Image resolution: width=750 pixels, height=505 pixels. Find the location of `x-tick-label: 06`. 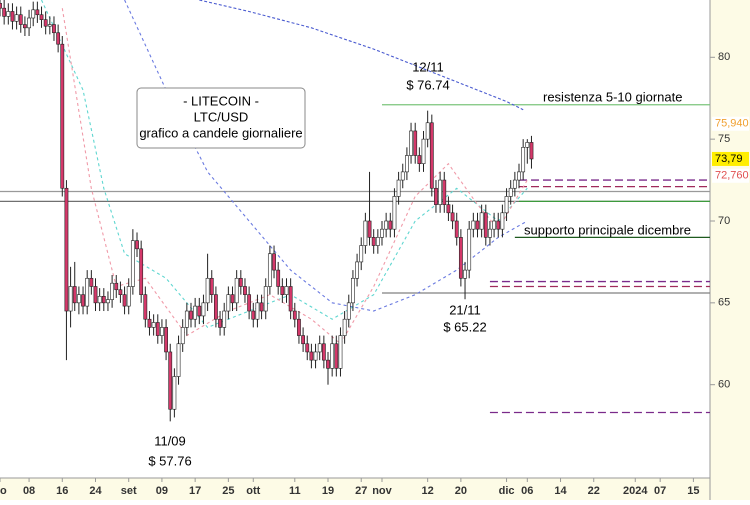

x-tick-label: 06 is located at coordinates (527, 491).